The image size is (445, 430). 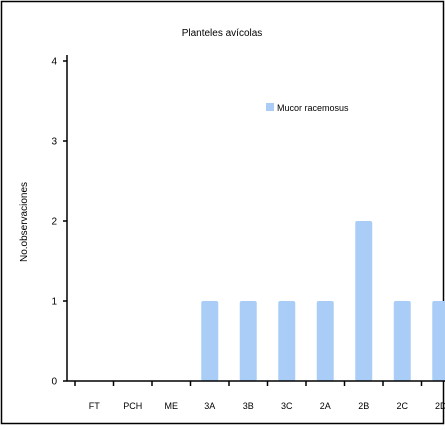 I want to click on x-tick-label: 2C, so click(x=402, y=406).